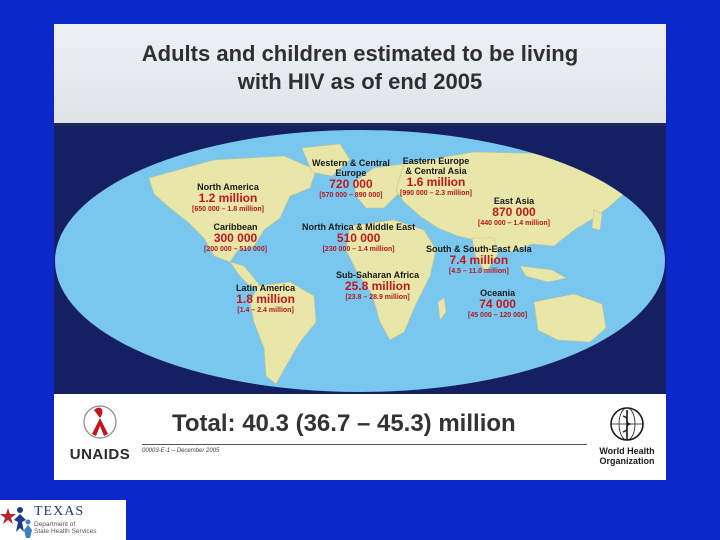 The height and width of the screenshot is (540, 720). Describe the element at coordinates (100, 454) in the screenshot. I see `unaids-wordmark: UNAIDS` at that location.